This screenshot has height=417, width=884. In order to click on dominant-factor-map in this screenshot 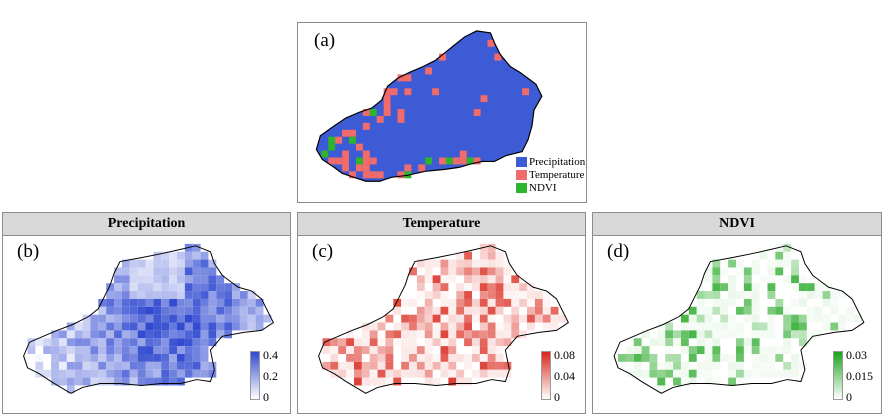, I will do `click(429, 106)`.